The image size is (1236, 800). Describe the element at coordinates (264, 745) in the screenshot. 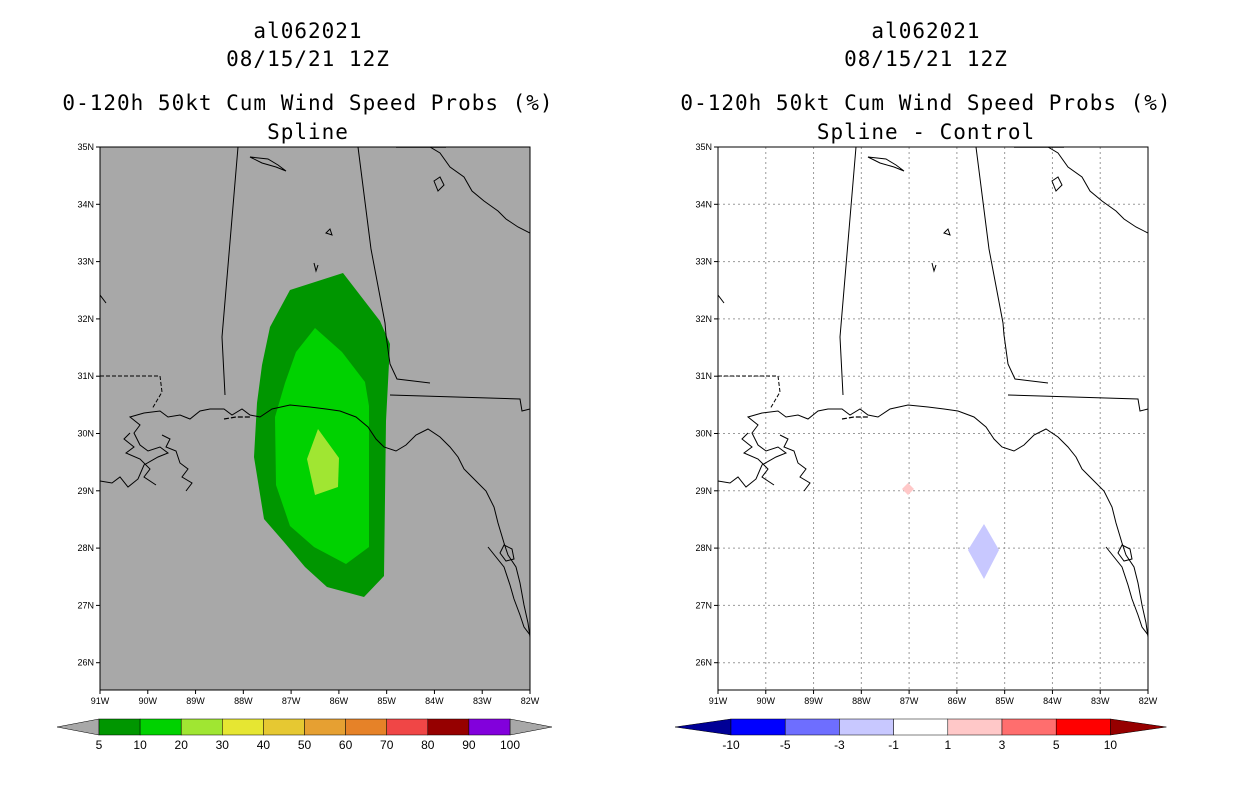

I see `colorbar-label: 40` at that location.